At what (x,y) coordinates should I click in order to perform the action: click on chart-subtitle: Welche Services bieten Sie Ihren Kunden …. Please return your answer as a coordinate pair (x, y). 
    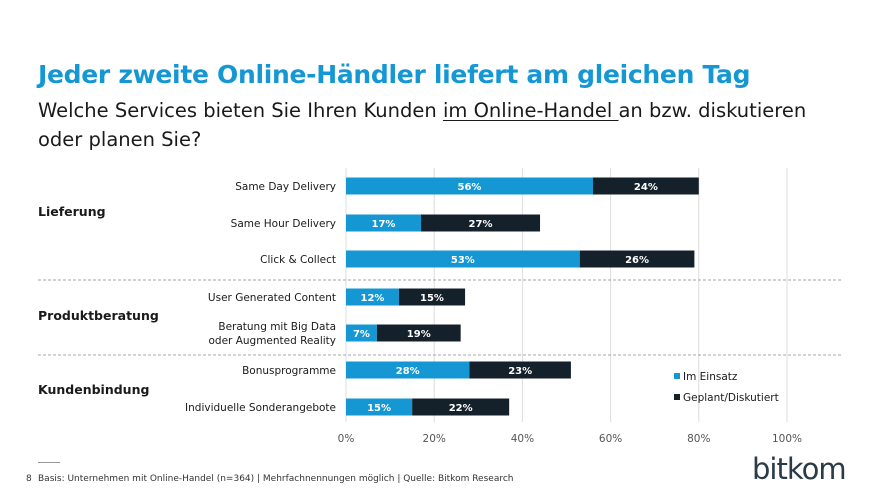
    Looking at the image, I should click on (438, 125).